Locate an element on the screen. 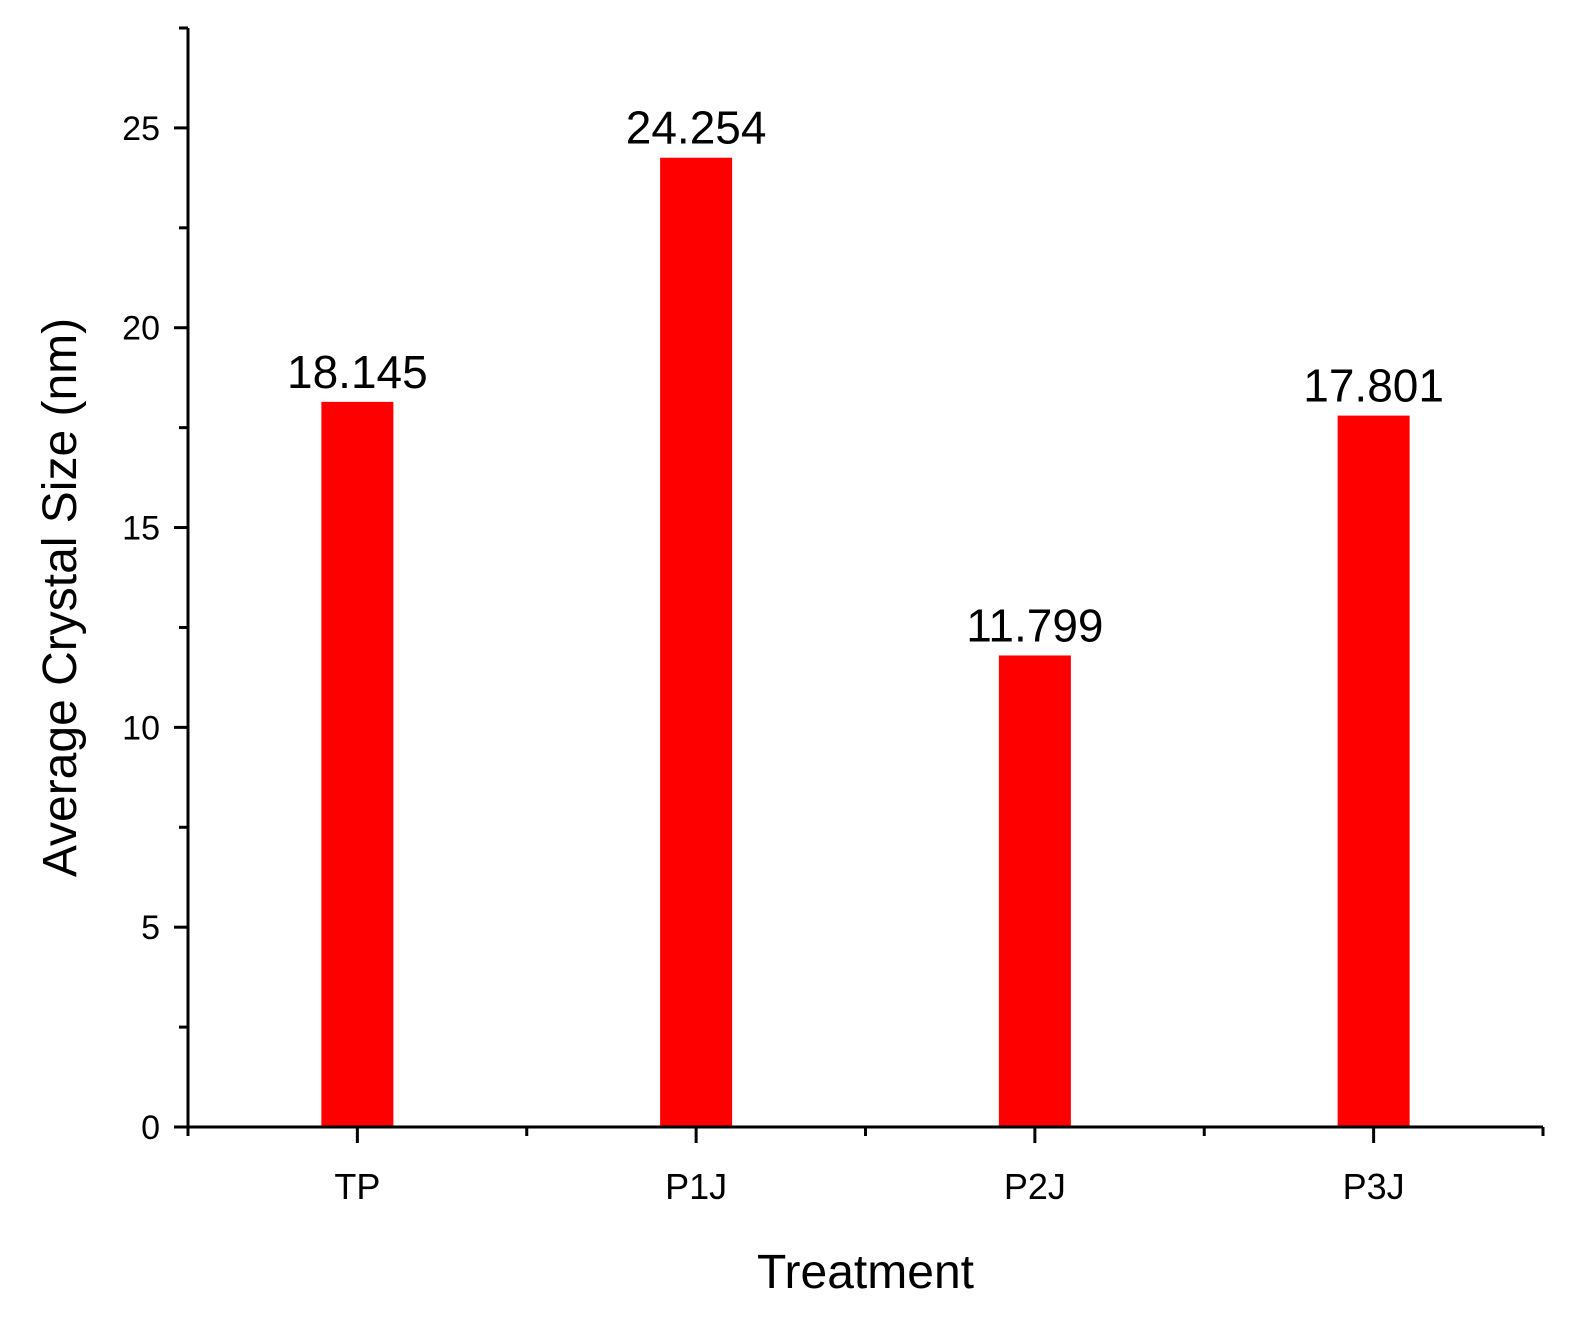  bar-p1j is located at coordinates (696, 642).